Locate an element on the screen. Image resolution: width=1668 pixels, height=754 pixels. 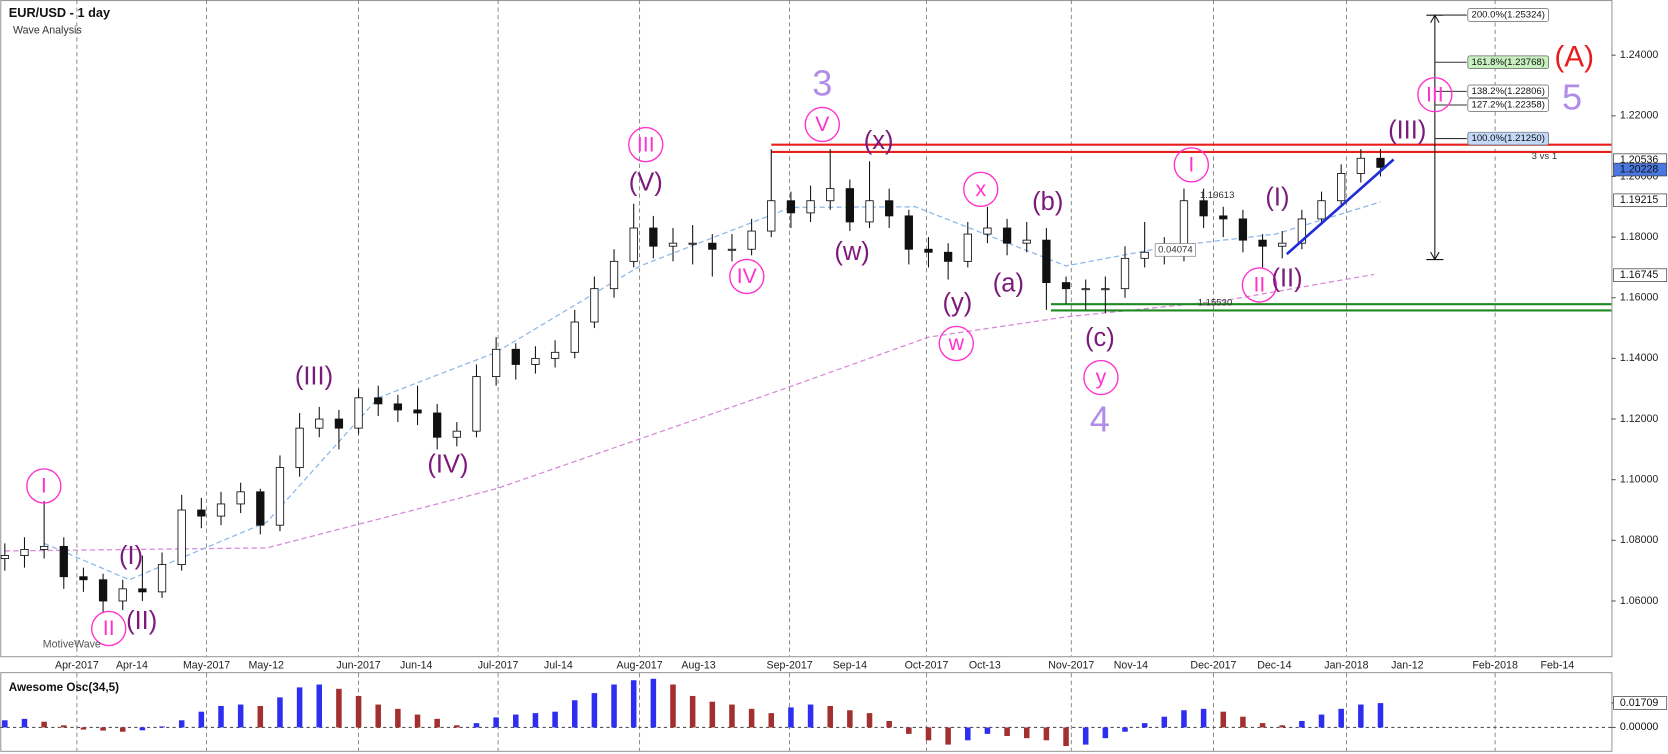
y-tick-label: 1.16000 is located at coordinates (1639, 298).